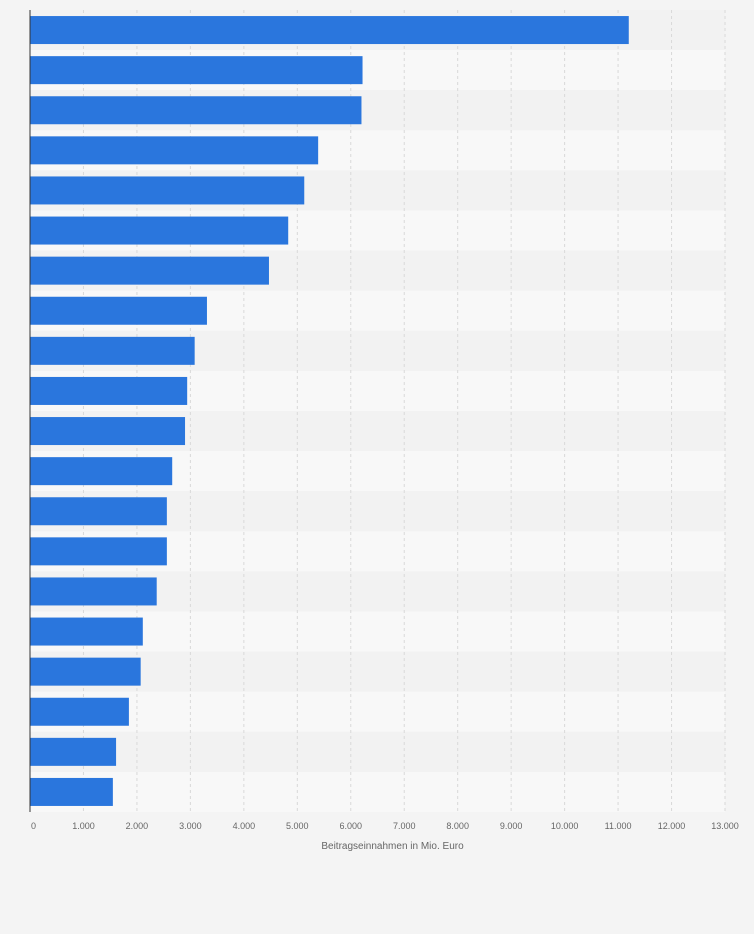 Image resolution: width=754 pixels, height=934 pixels. What do you see at coordinates (83, 826) in the screenshot?
I see `x-tick-label: 1.000` at bounding box center [83, 826].